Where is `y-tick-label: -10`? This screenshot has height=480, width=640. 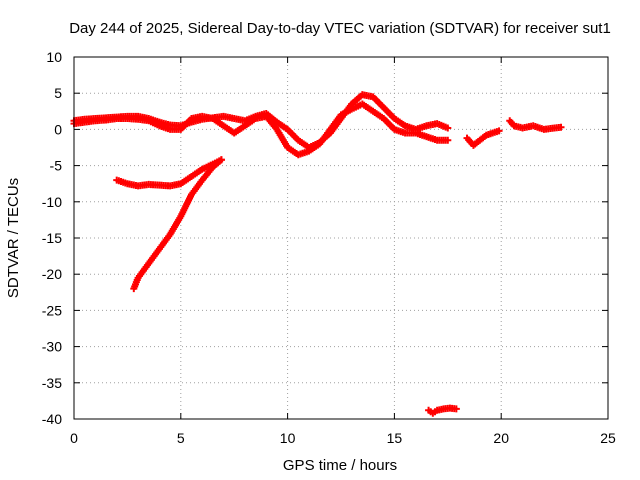
y-tick-label: -10 is located at coordinates (52, 202).